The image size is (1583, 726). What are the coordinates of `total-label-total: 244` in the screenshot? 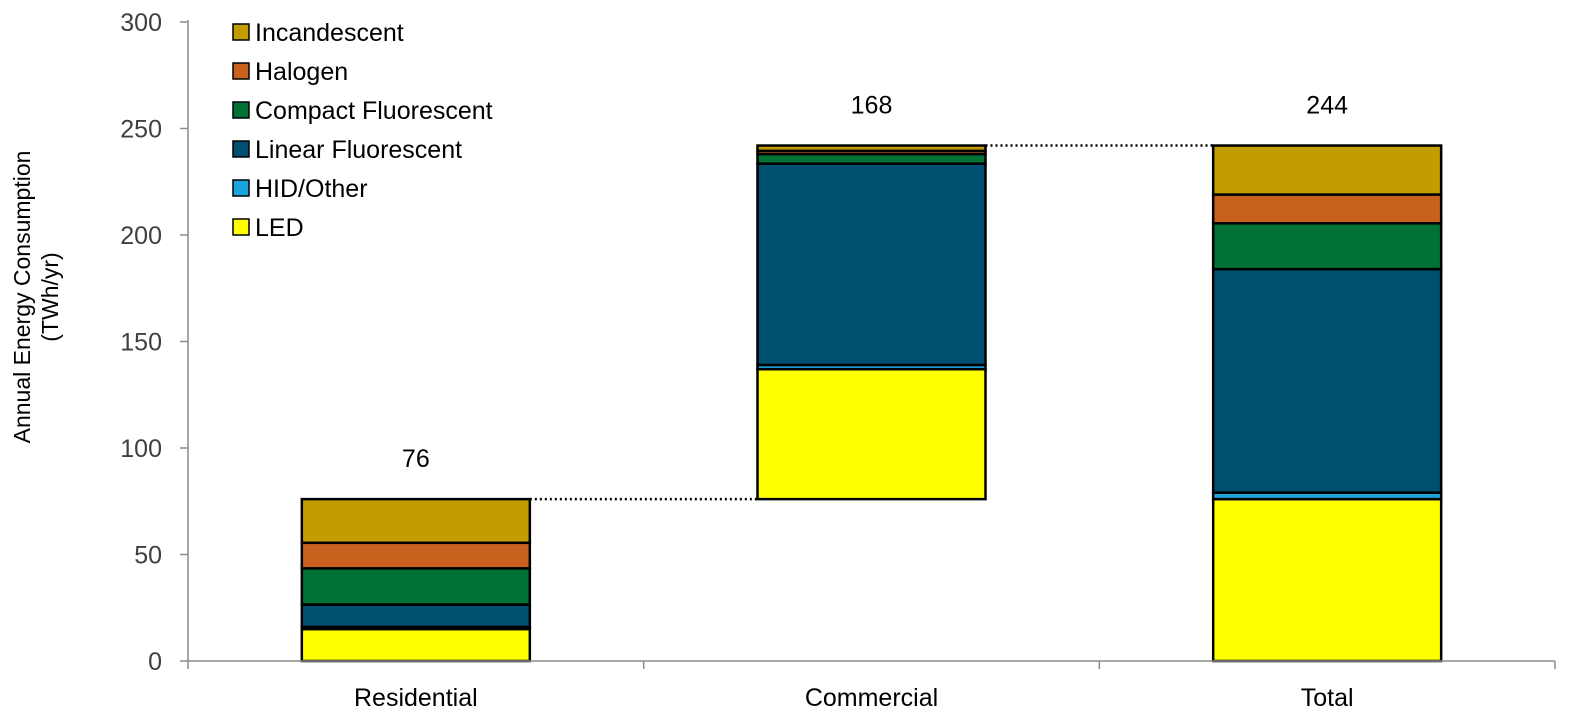 It's located at (1327, 106).